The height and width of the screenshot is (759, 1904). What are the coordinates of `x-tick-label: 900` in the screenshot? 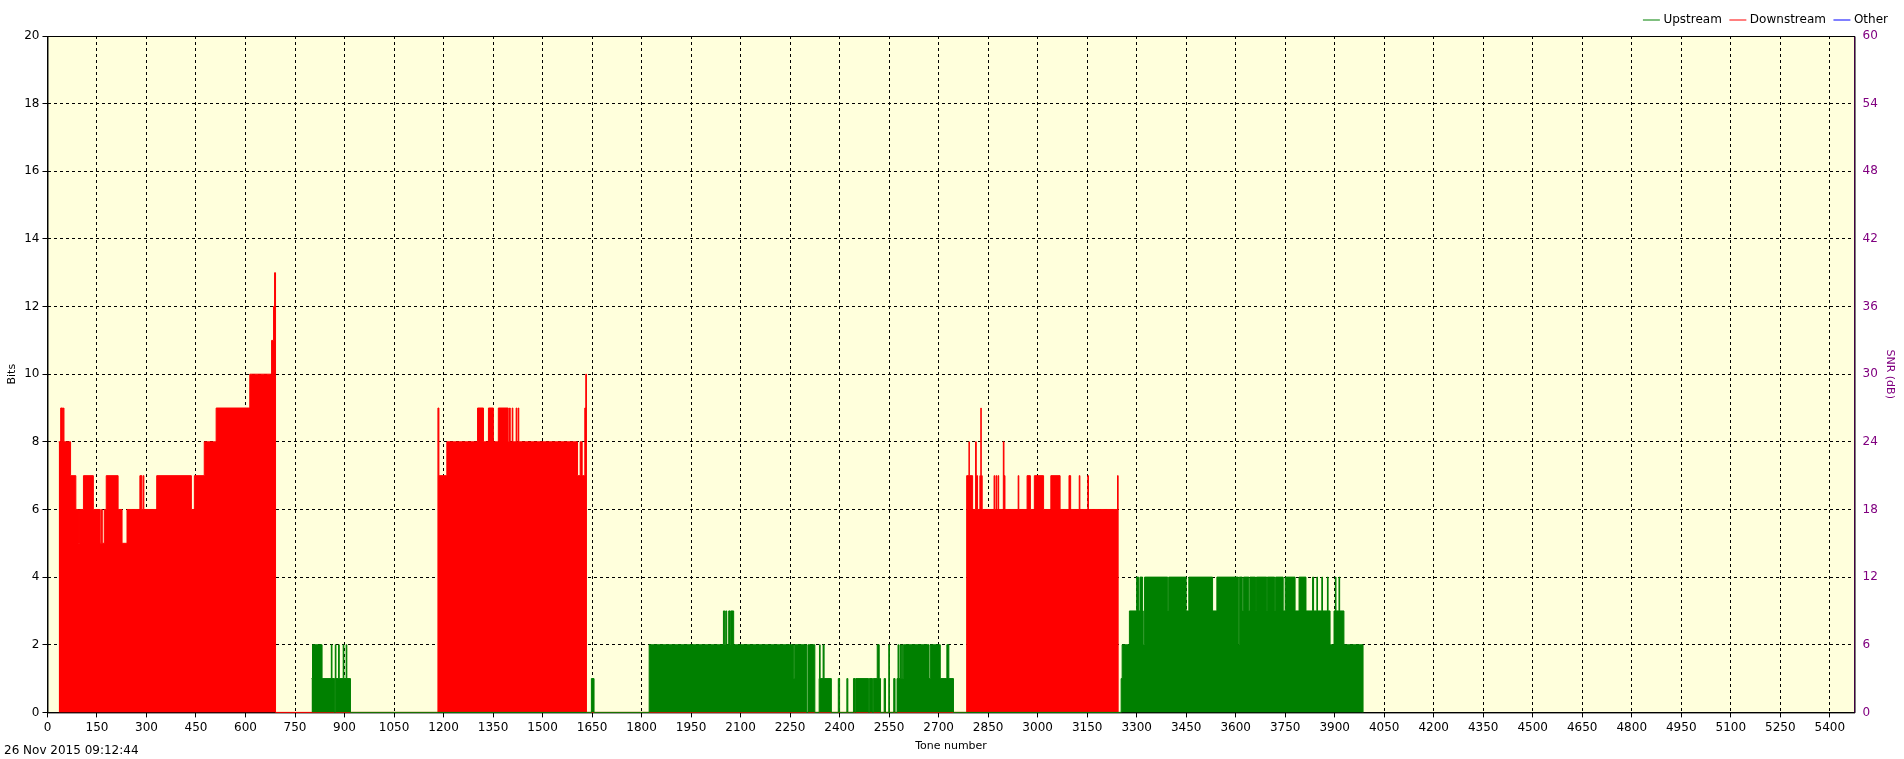 It's located at (344, 726).